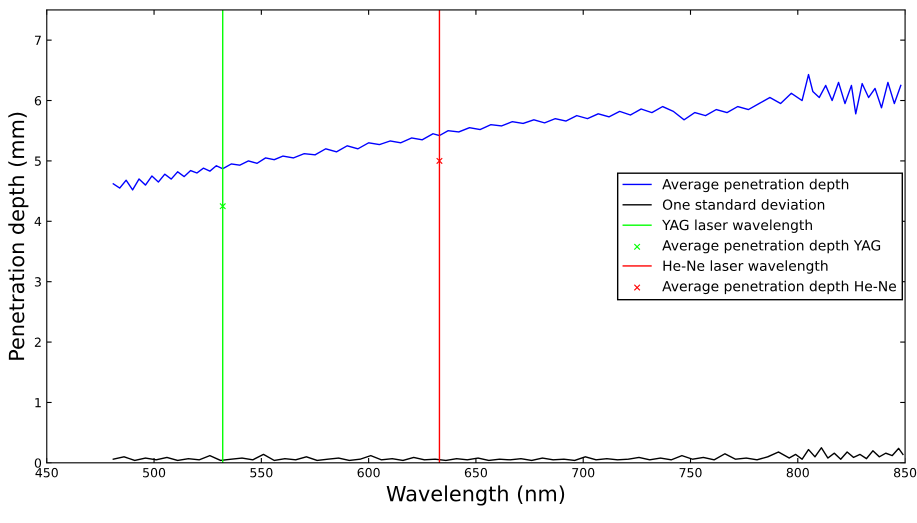 Image resolution: width=917 pixels, height=523 pixels. I want to click on x-tick-label: 500, so click(154, 473).